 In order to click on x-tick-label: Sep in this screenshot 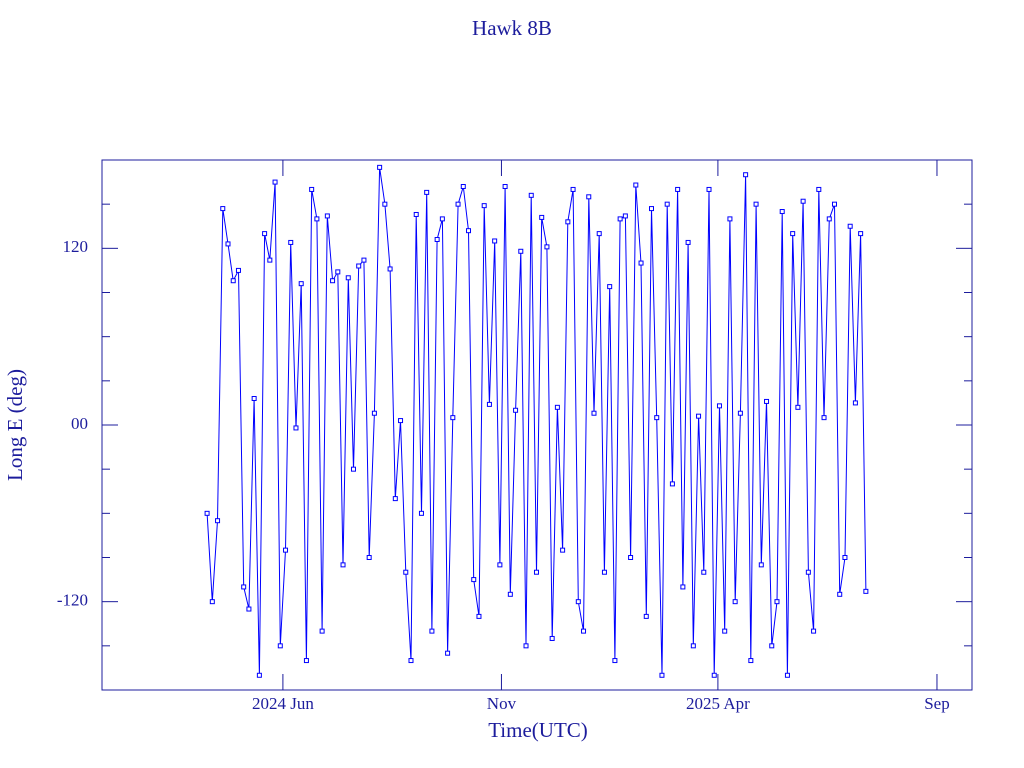, I will do `click(937, 703)`.